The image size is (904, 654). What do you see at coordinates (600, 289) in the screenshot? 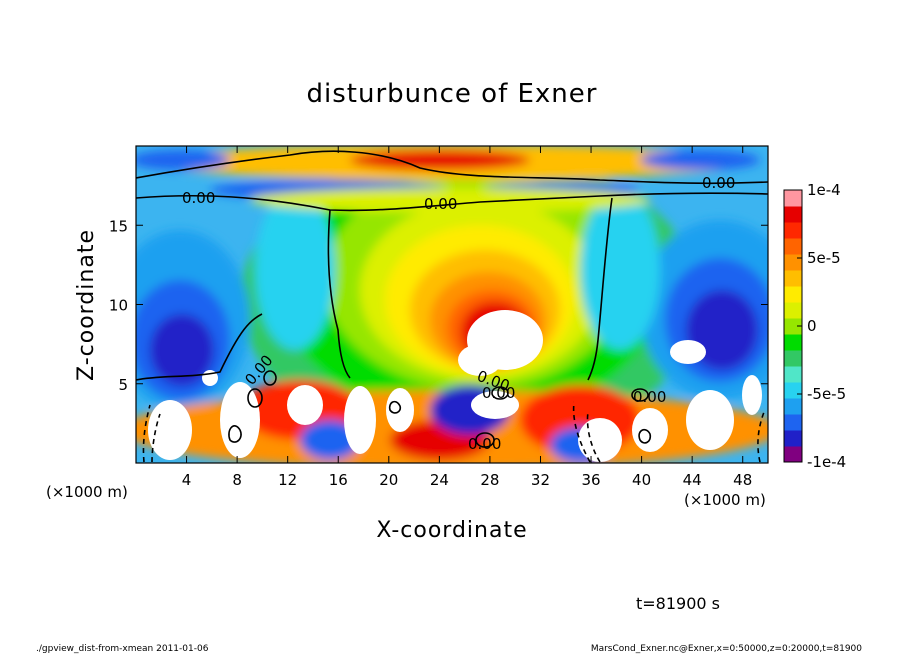
I see `zero-contour-right-column` at bounding box center [600, 289].